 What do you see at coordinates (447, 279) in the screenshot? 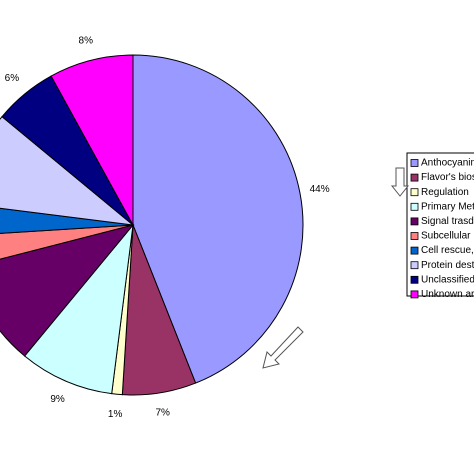
I see `legend-label: Unclassified` at bounding box center [447, 279].